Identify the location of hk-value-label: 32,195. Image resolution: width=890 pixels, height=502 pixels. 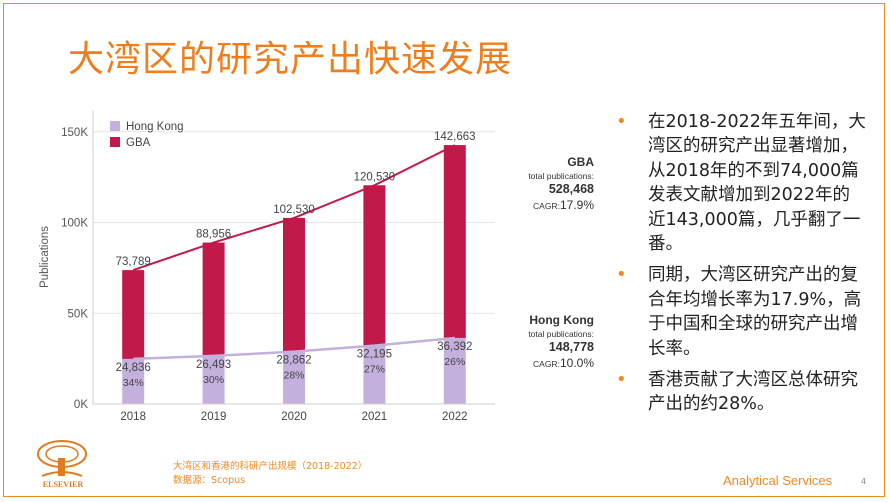
(374, 355).